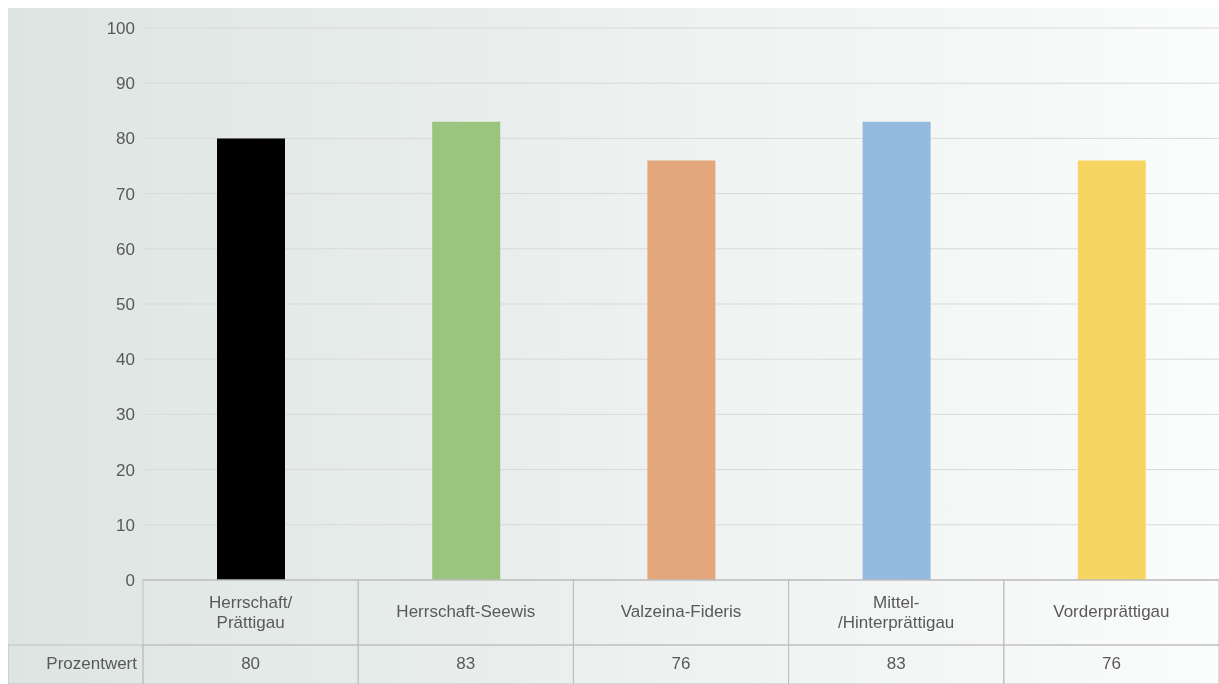  What do you see at coordinates (125, 139) in the screenshot?
I see `y-tick-label: 80` at bounding box center [125, 139].